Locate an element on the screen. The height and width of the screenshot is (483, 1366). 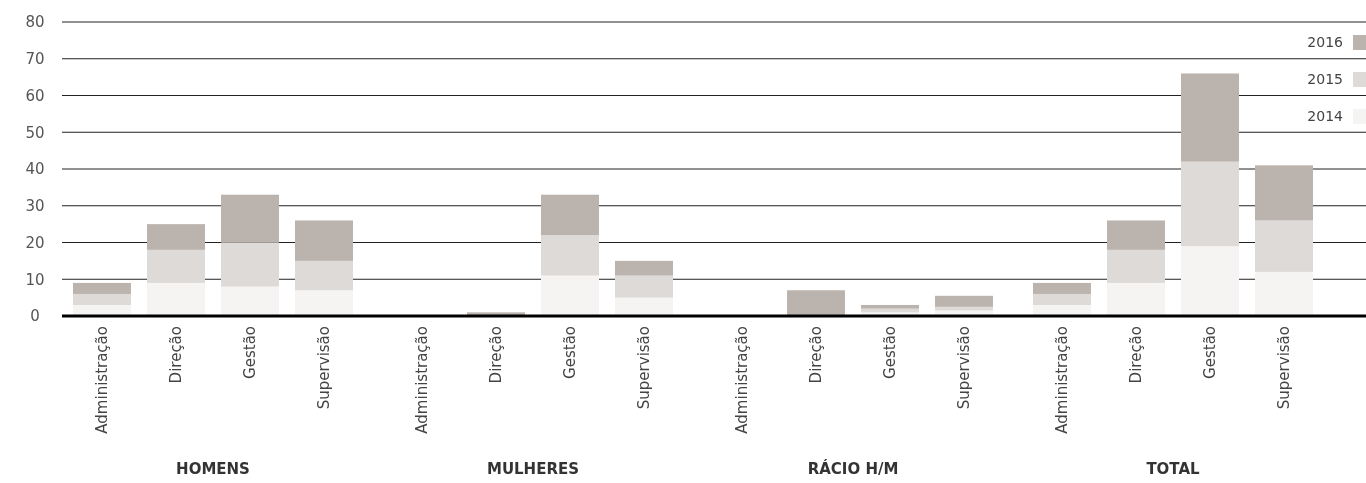
y-tick-label: 70 is located at coordinates (35, 59).